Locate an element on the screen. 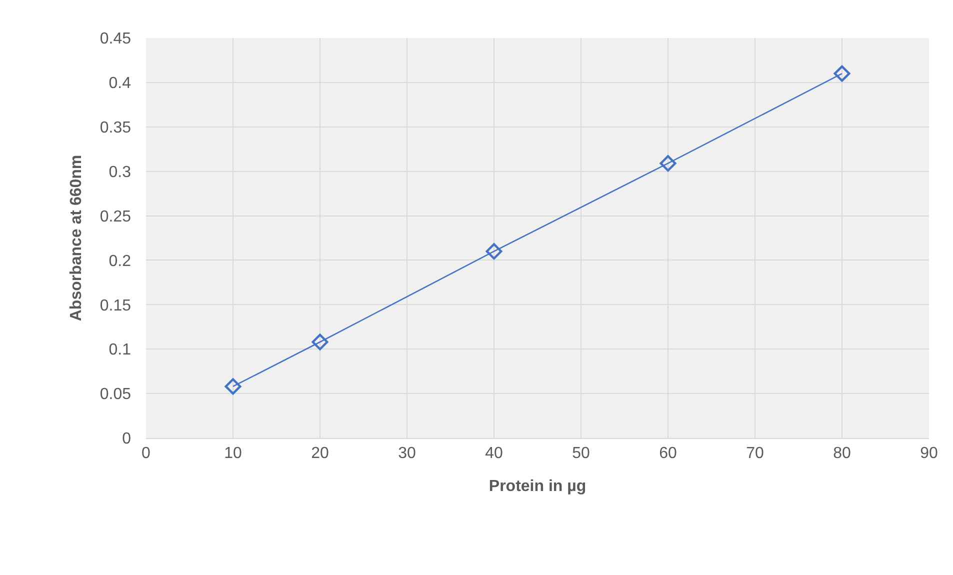  x-tick-label: 10 is located at coordinates (233, 453).